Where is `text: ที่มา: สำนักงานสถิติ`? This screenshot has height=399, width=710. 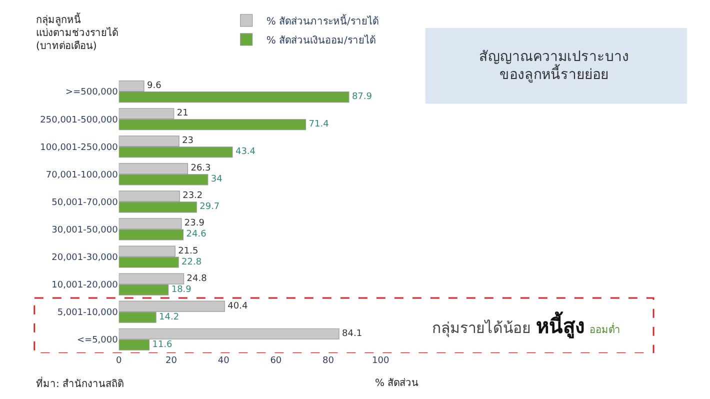 text: ที่มา: สำนักงานสถิติ is located at coordinates (80, 383).